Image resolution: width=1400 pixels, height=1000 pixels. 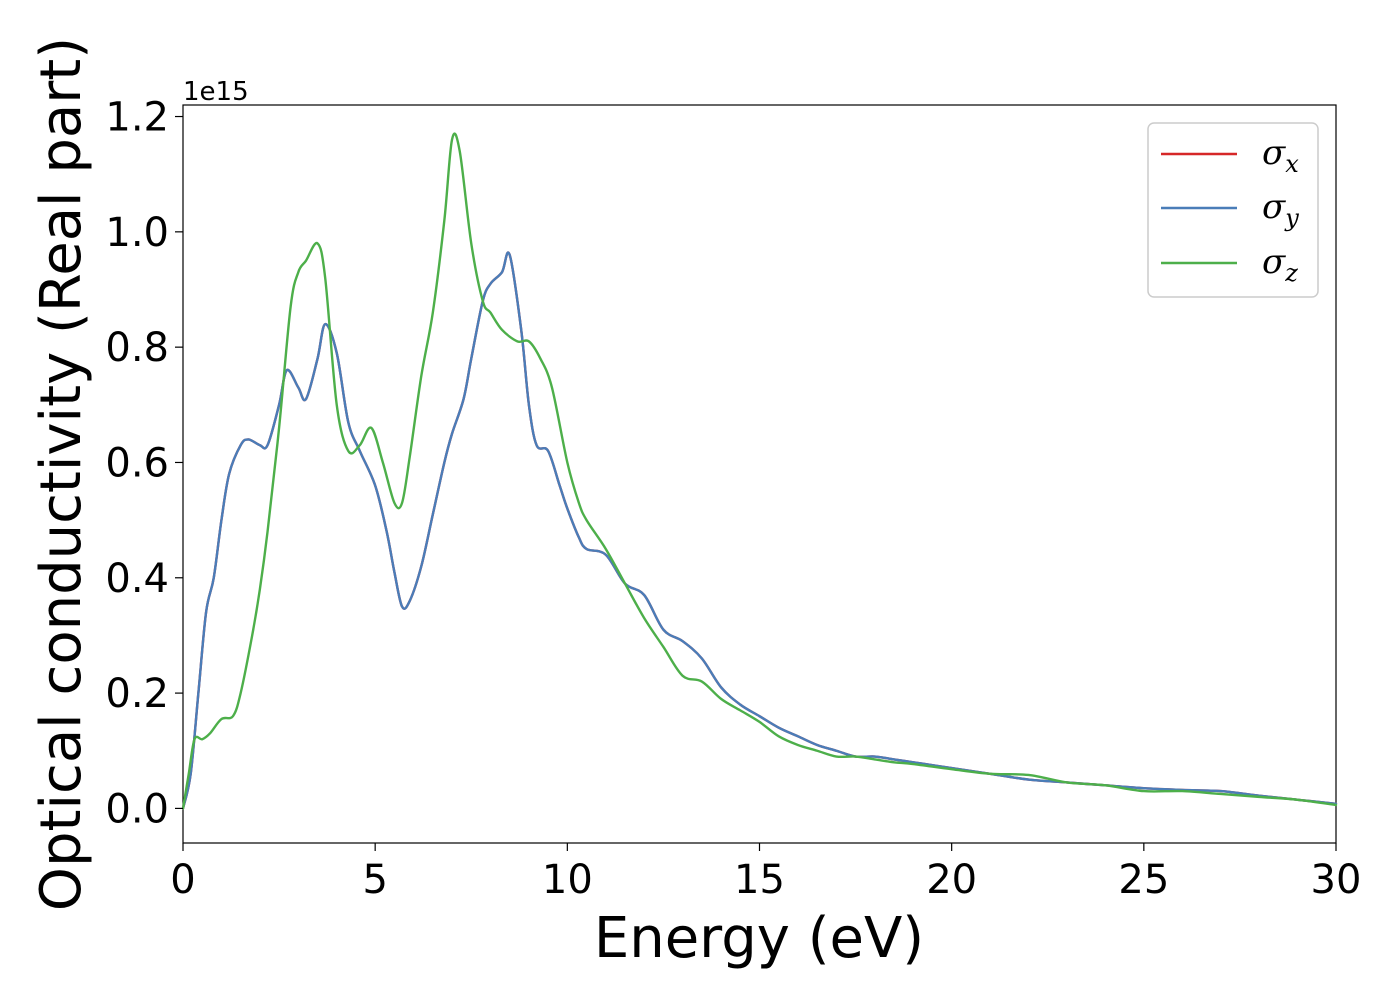 What do you see at coordinates (137, 233) in the screenshot?
I see `y-tick-label: 1.0` at bounding box center [137, 233].